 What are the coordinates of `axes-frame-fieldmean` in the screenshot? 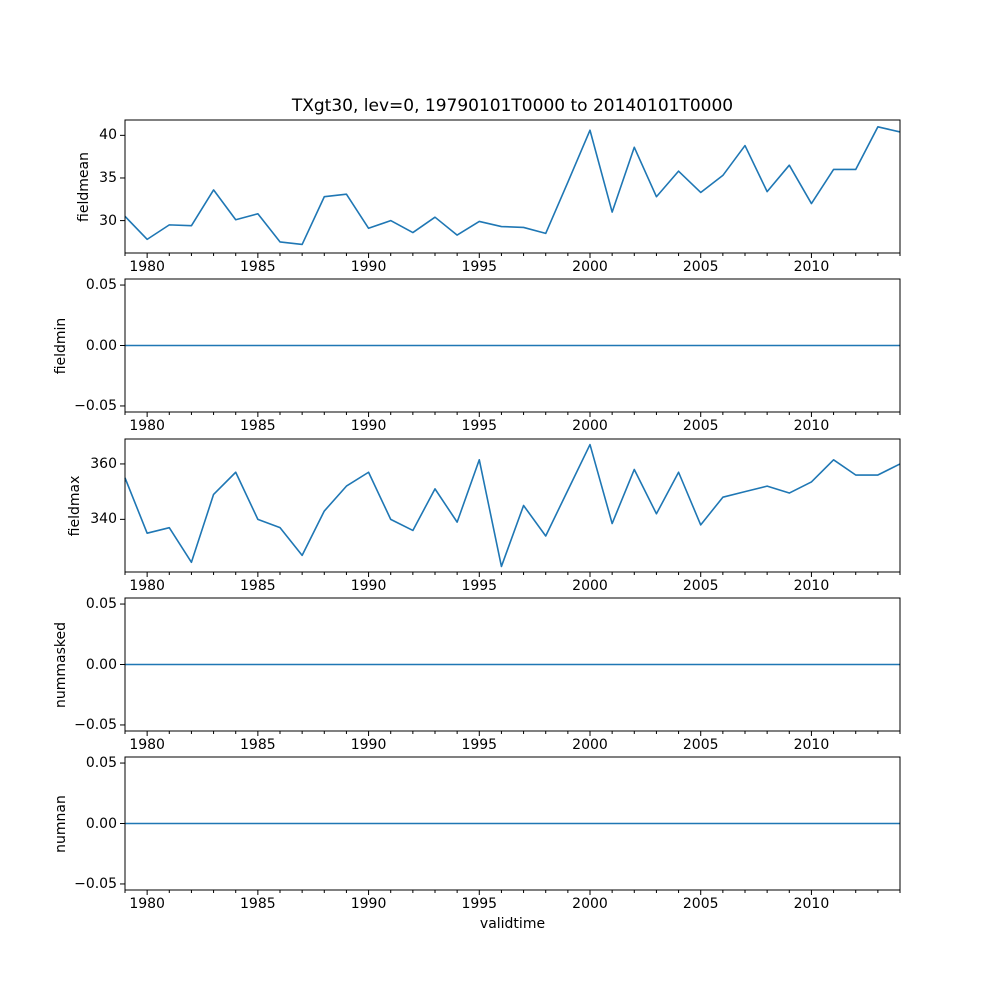 It's located at (512, 186).